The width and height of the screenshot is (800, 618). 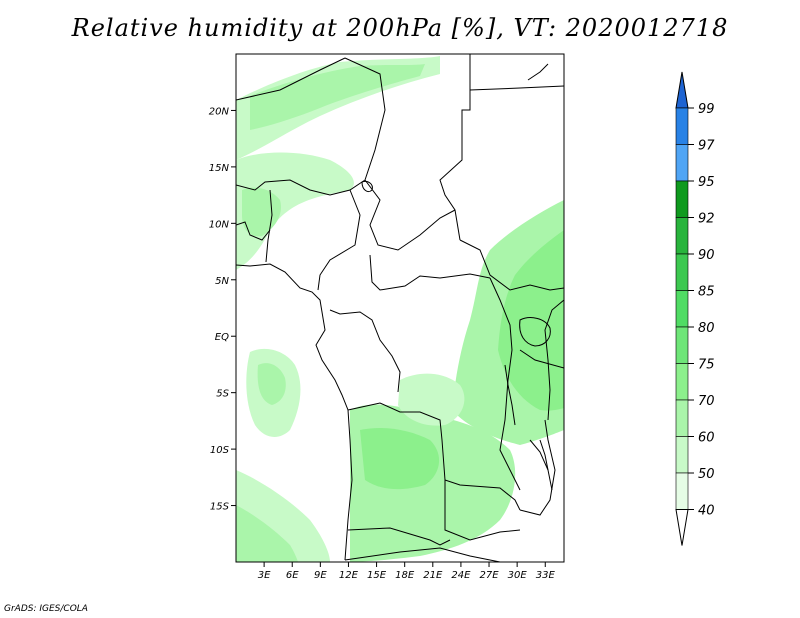 What do you see at coordinates (365, 119) in the screenshot?
I see `border-libya` at bounding box center [365, 119].